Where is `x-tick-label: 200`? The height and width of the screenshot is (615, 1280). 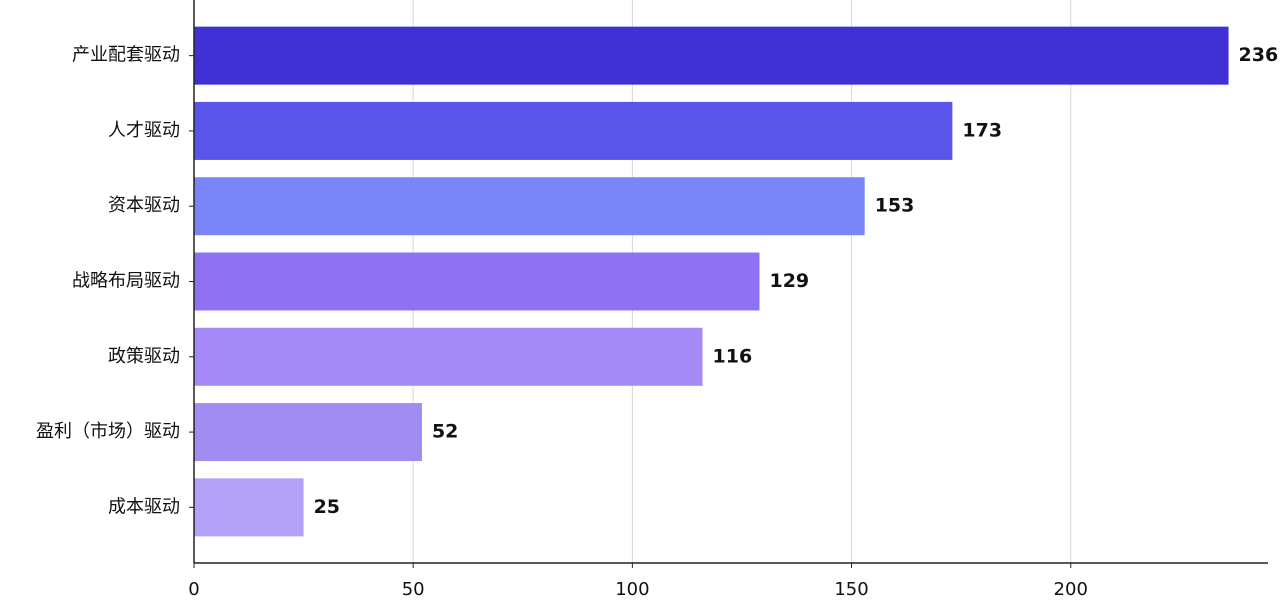
x-tick-label: 200 is located at coordinates (1071, 589).